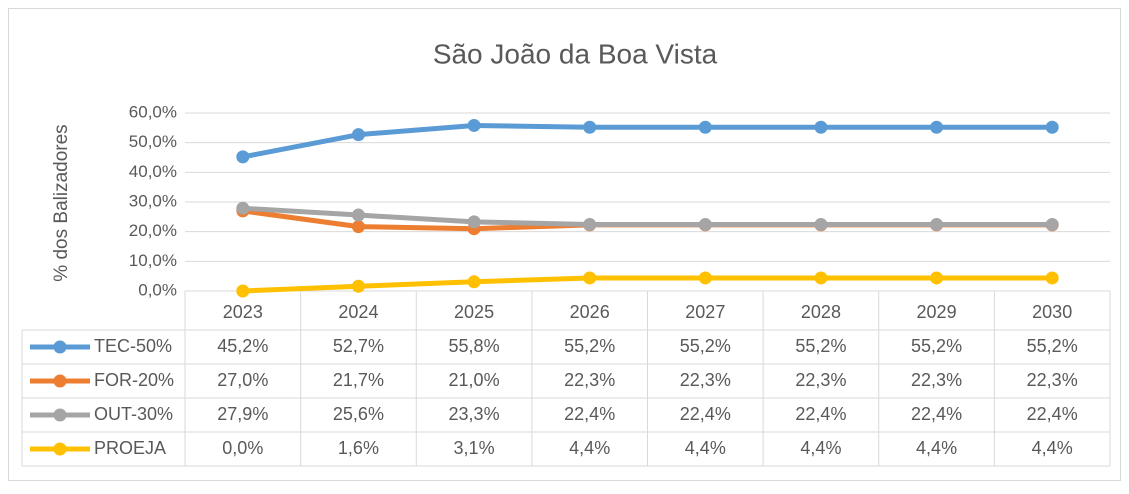 The width and height of the screenshot is (1129, 494). What do you see at coordinates (153, 171) in the screenshot?
I see `y-tick-label: 40,0%` at bounding box center [153, 171].